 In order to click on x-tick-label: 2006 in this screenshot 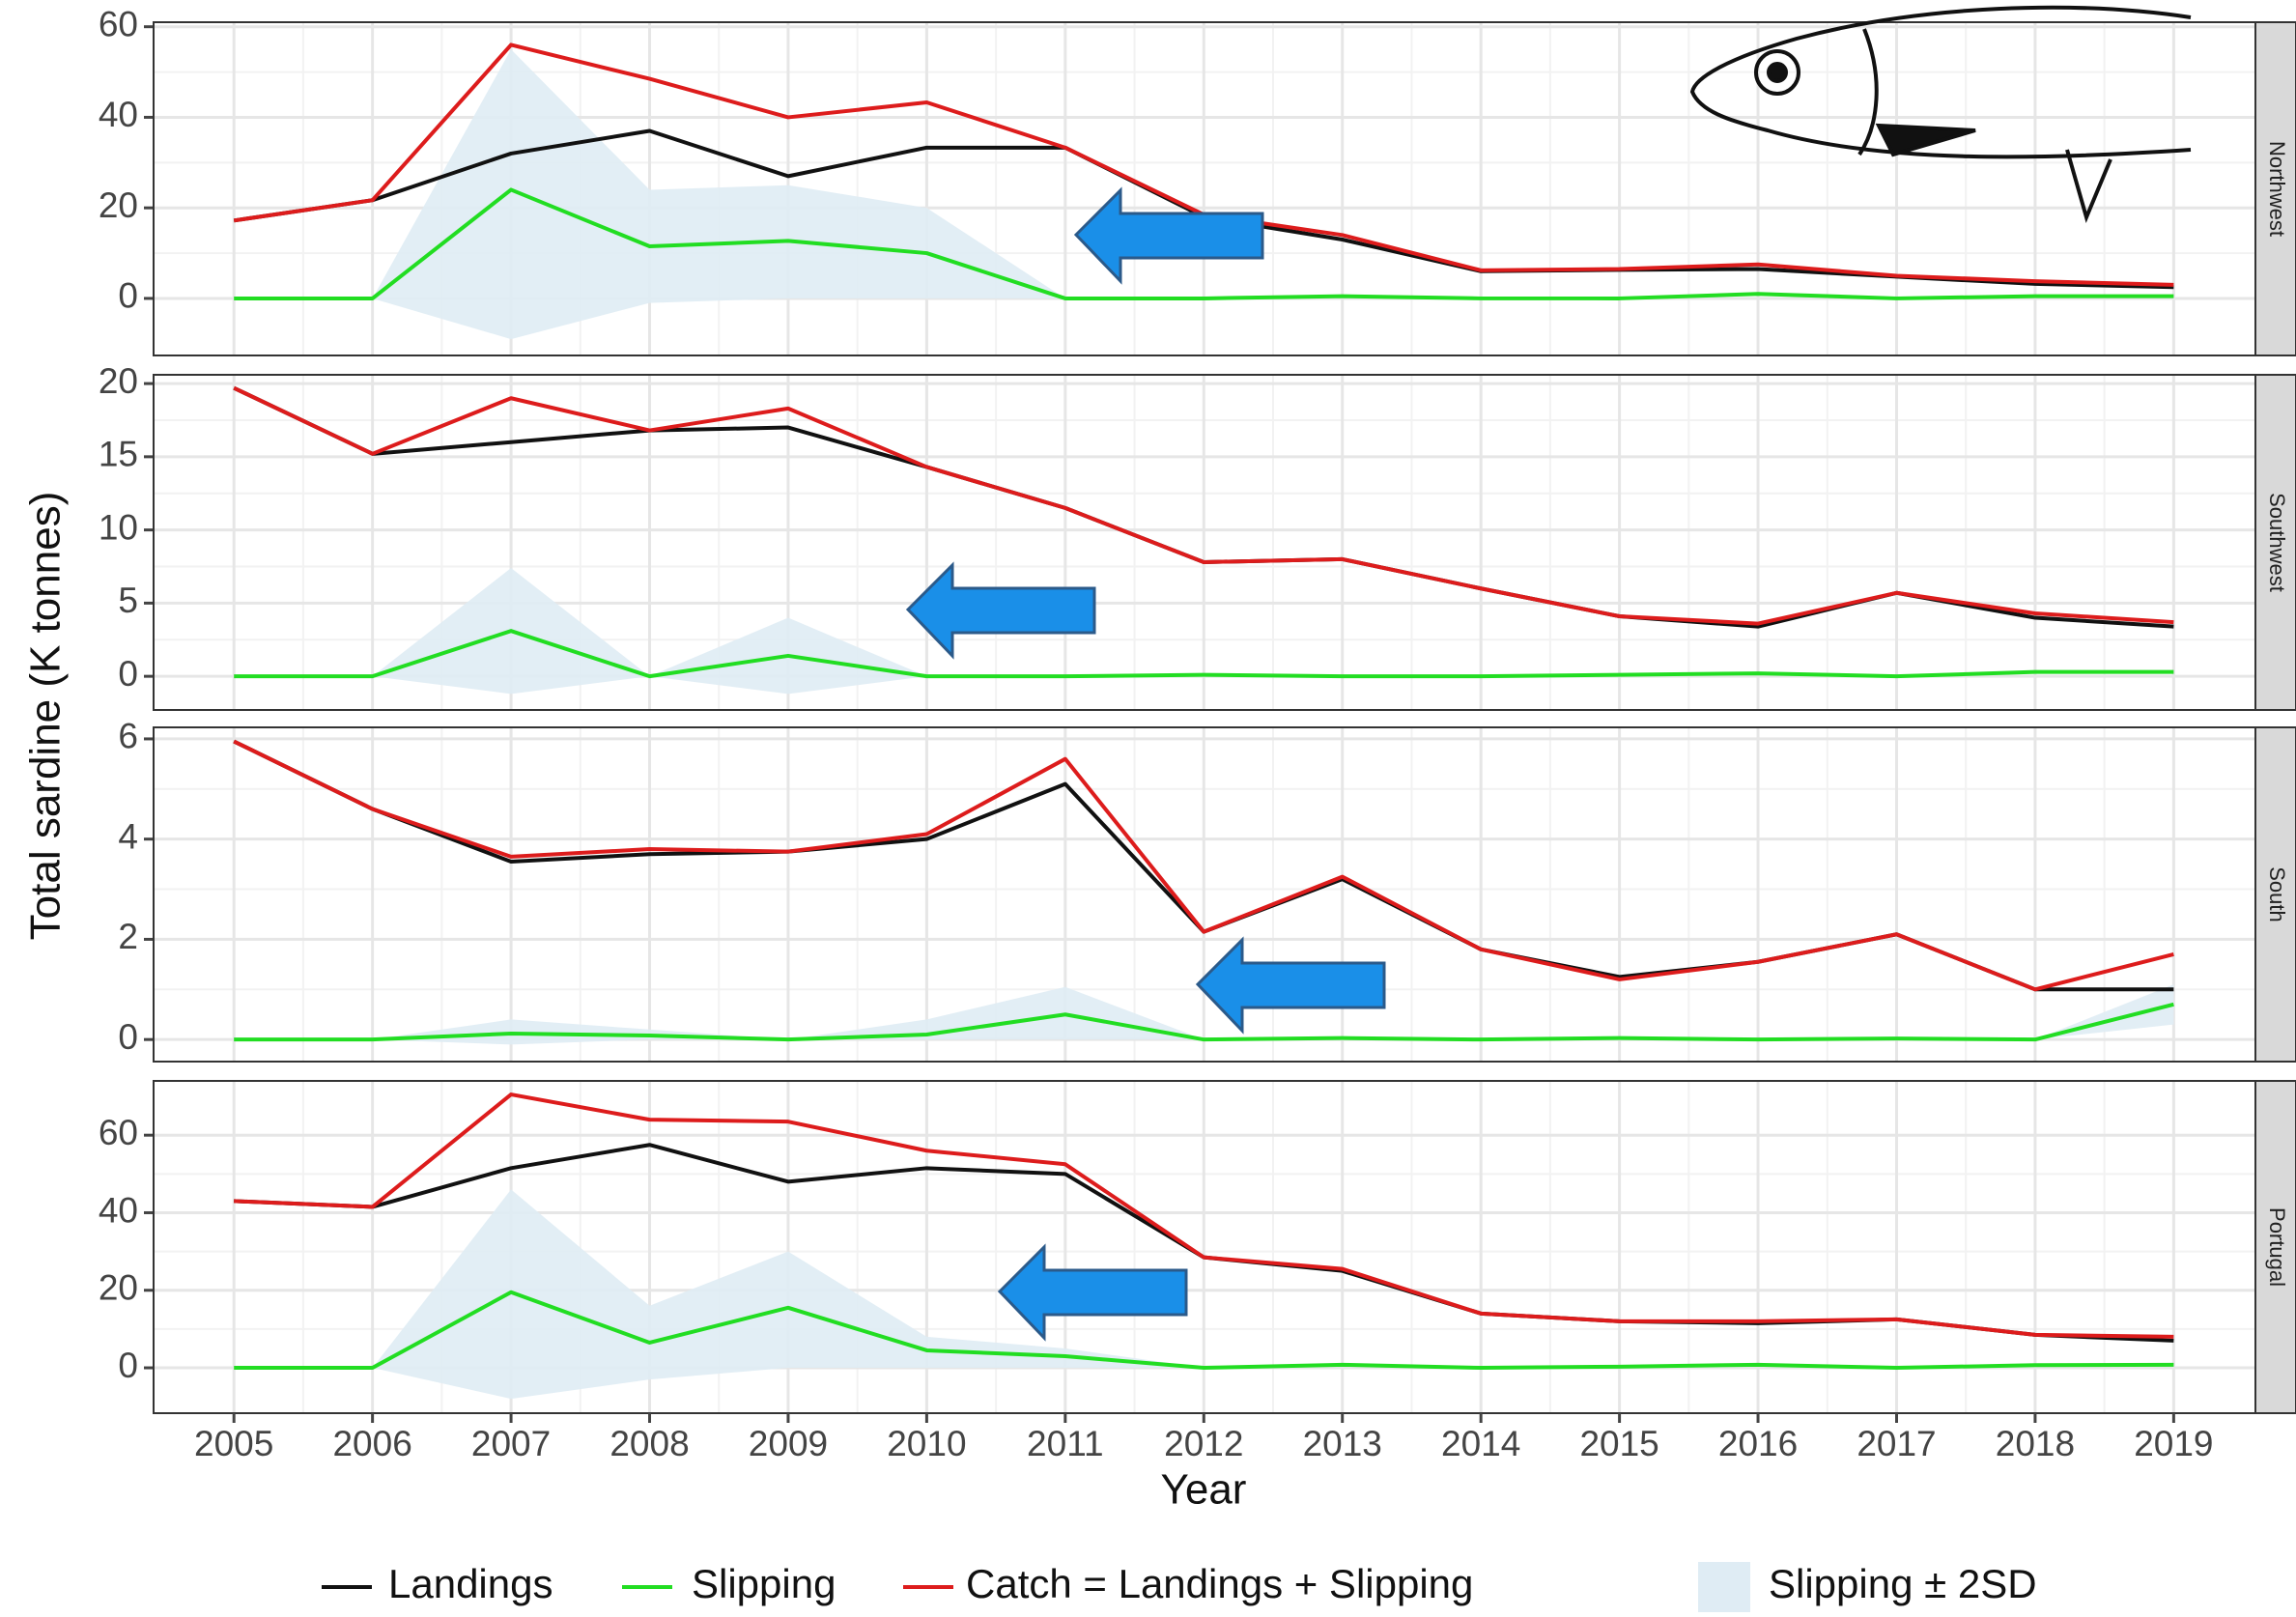, I will do `click(371, 1443)`.